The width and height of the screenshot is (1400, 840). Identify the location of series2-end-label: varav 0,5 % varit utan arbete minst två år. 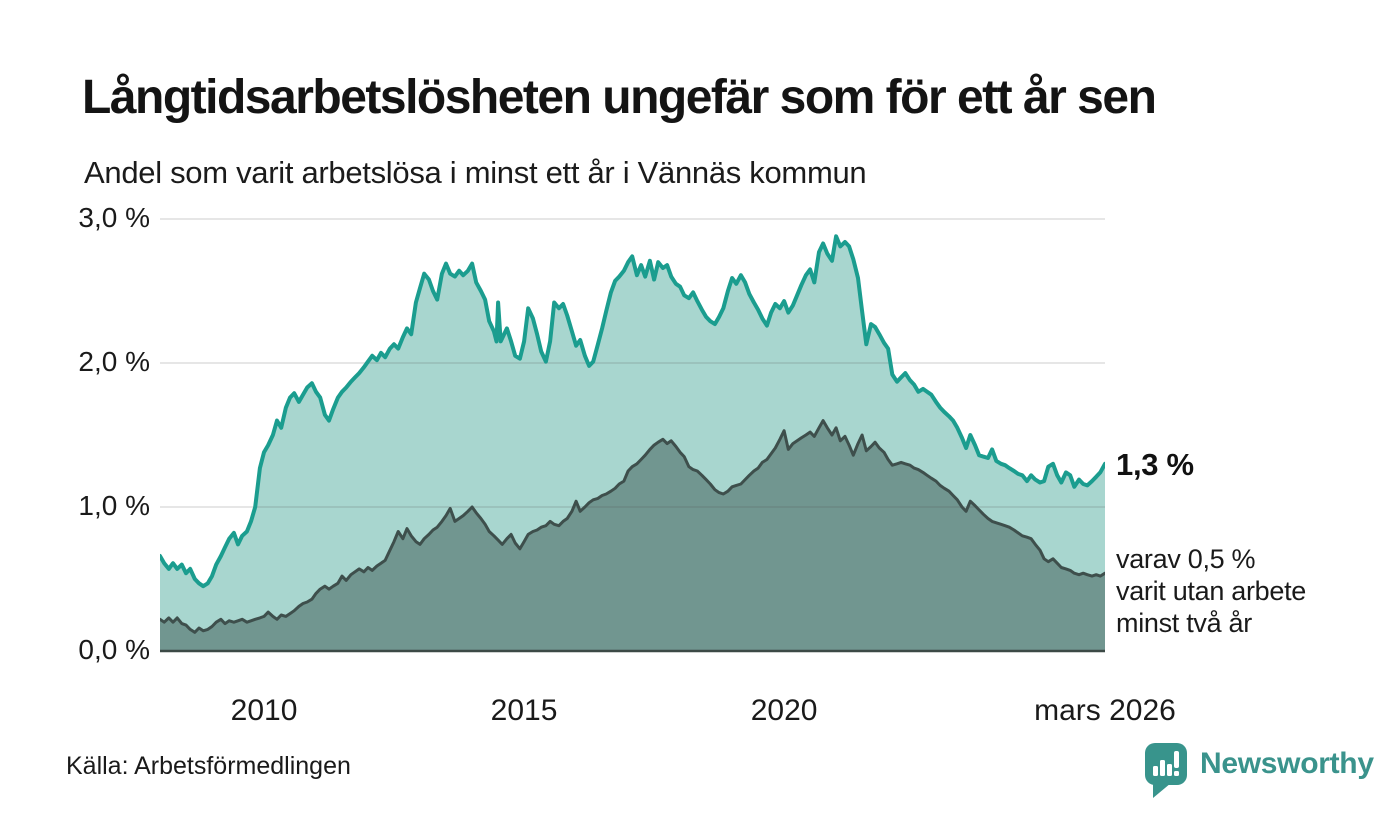
(1211, 591).